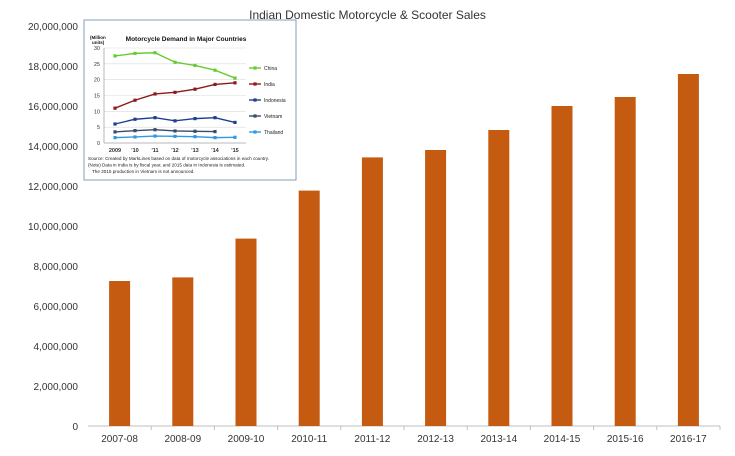 This screenshot has height=456, width=735. I want to click on y-tick-label: 2,000,000, so click(56, 387).